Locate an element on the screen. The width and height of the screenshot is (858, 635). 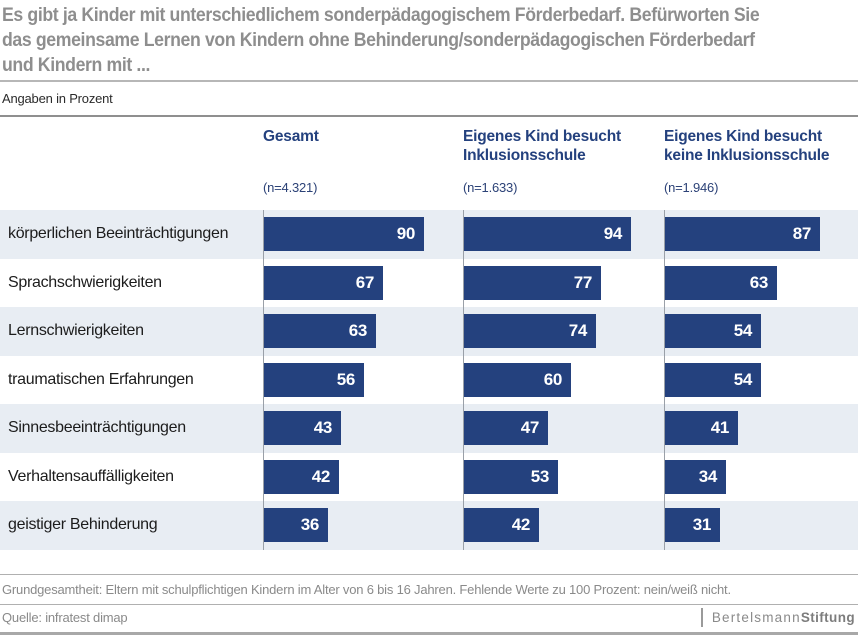
chart-row: Verhaltensauffälligkeiten 42 53 34 is located at coordinates (429, 476).